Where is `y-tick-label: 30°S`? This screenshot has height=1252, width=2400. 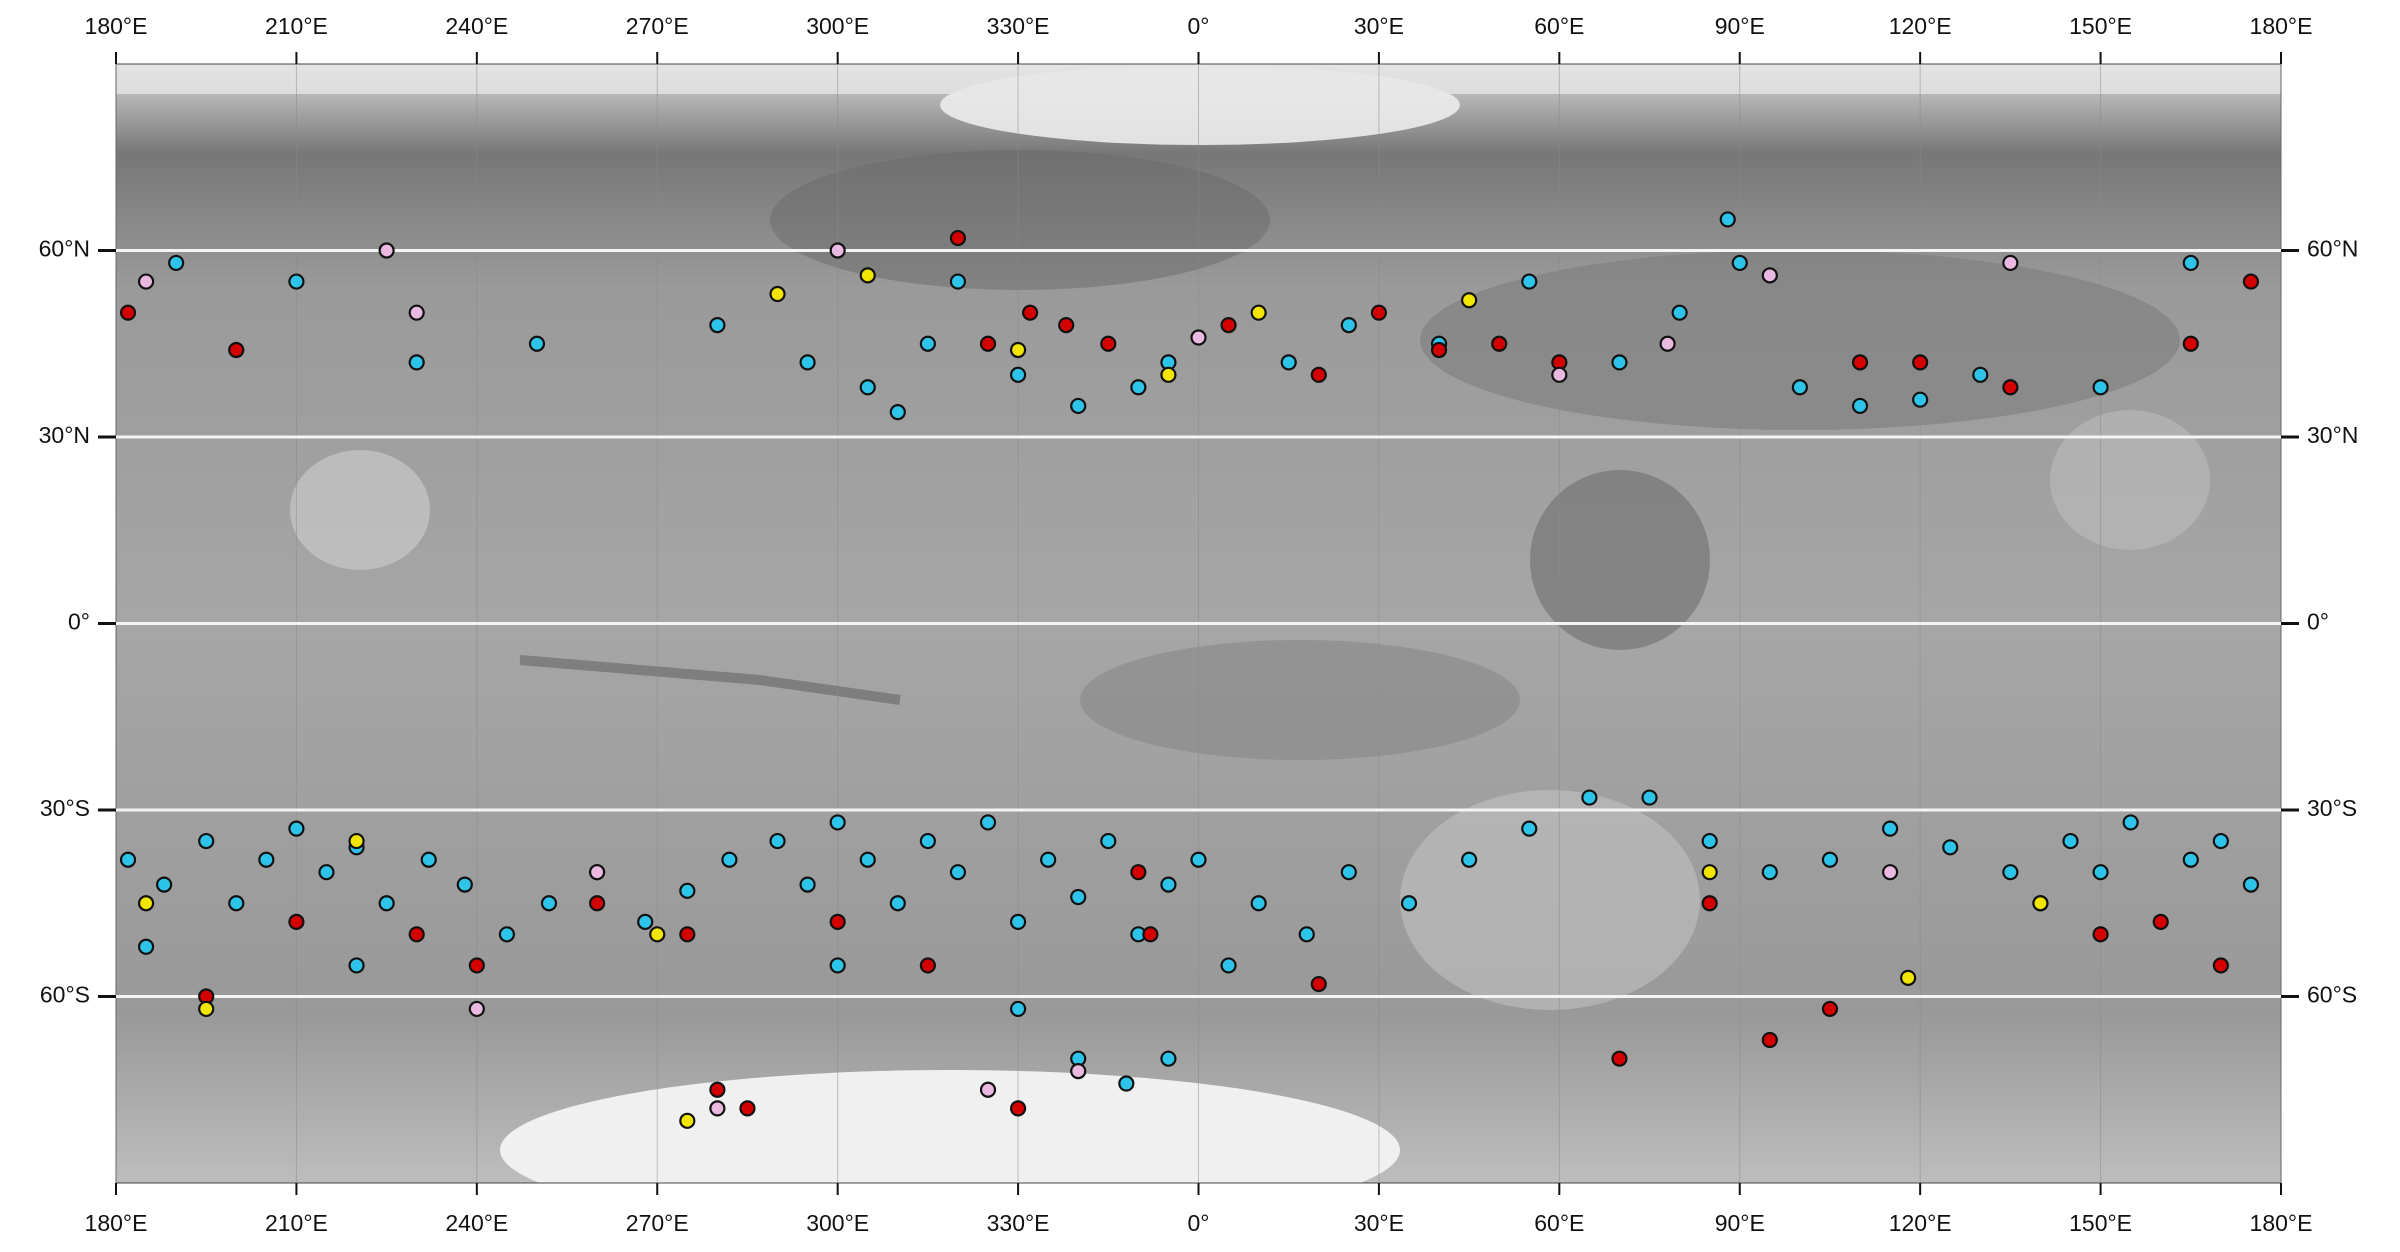 y-tick-label: 30°S is located at coordinates (2332, 808).